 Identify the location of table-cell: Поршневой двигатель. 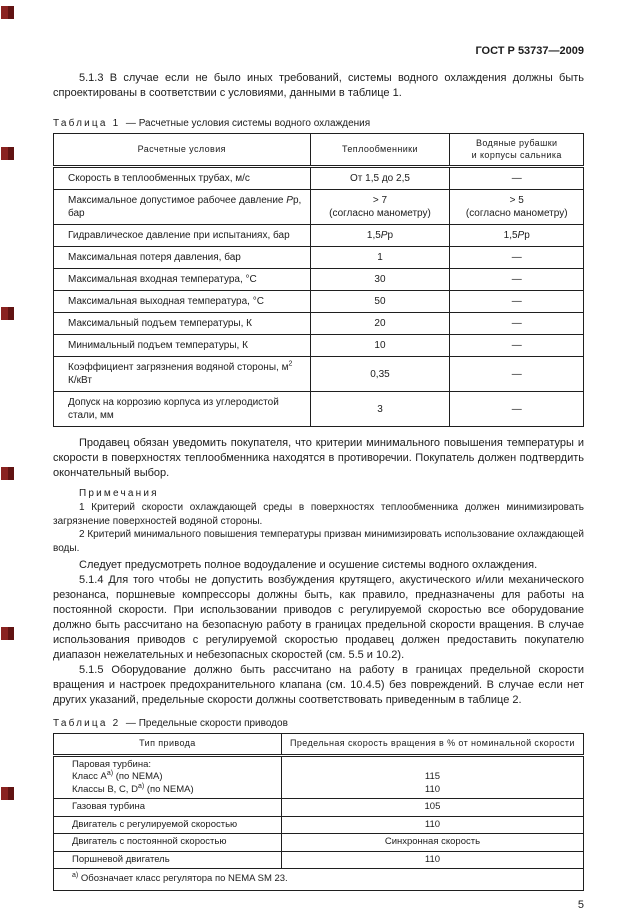
(167, 859).